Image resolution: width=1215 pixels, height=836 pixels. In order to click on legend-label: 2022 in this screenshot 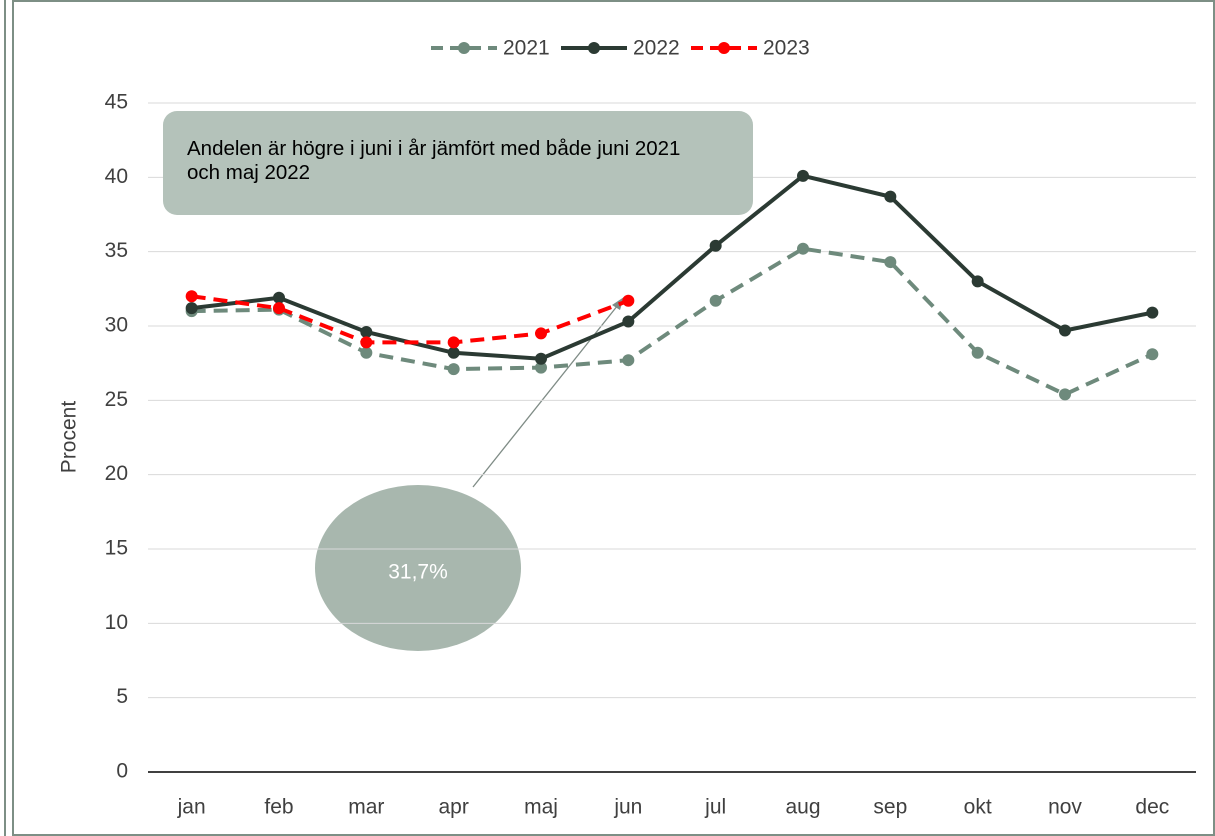, I will do `click(656, 48)`.